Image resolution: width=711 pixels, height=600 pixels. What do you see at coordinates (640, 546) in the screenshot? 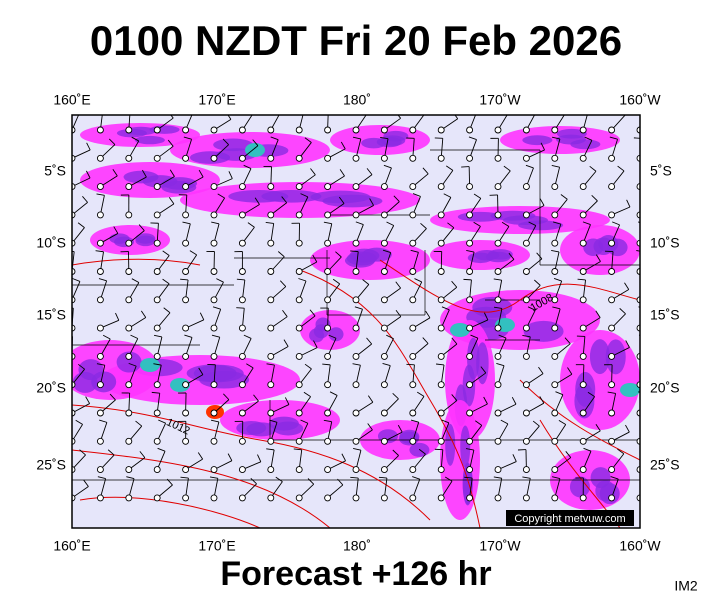
I see `lon-label-bottom: 160˚W` at bounding box center [640, 546].